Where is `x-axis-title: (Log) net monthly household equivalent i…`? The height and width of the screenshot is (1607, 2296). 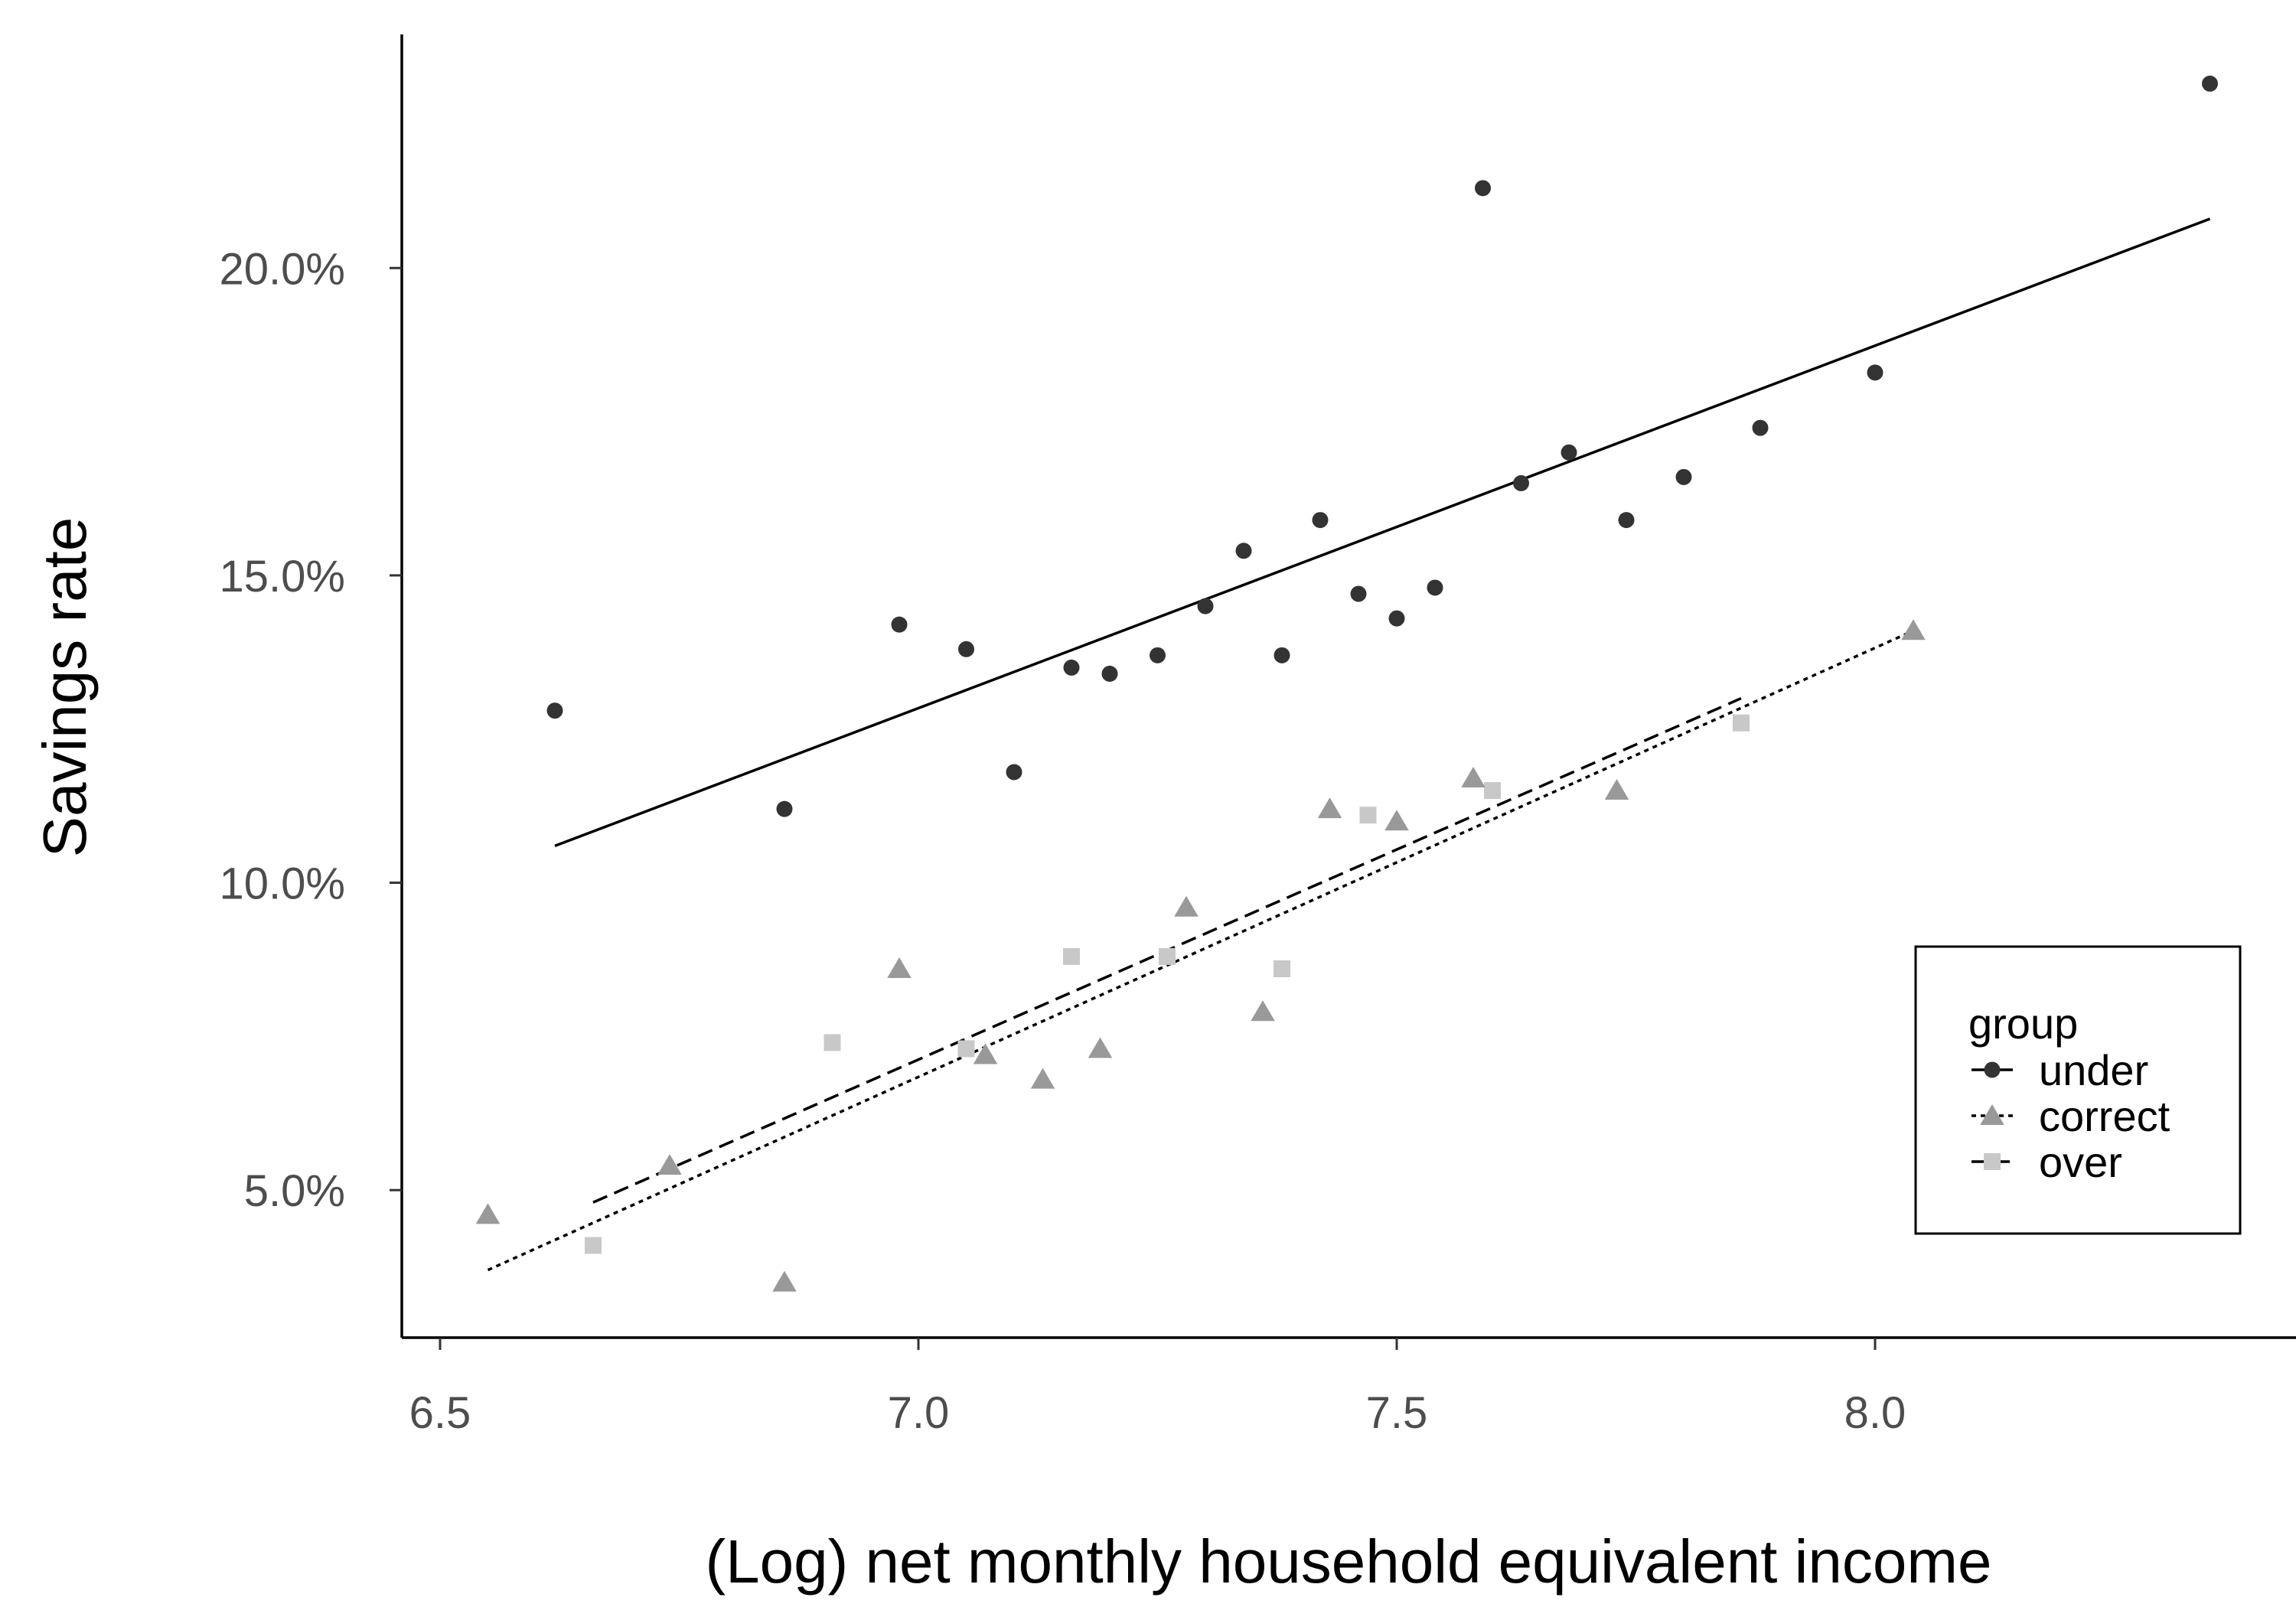
x-axis-title: (Log) net monthly household equivalent i… is located at coordinates (1348, 1561).